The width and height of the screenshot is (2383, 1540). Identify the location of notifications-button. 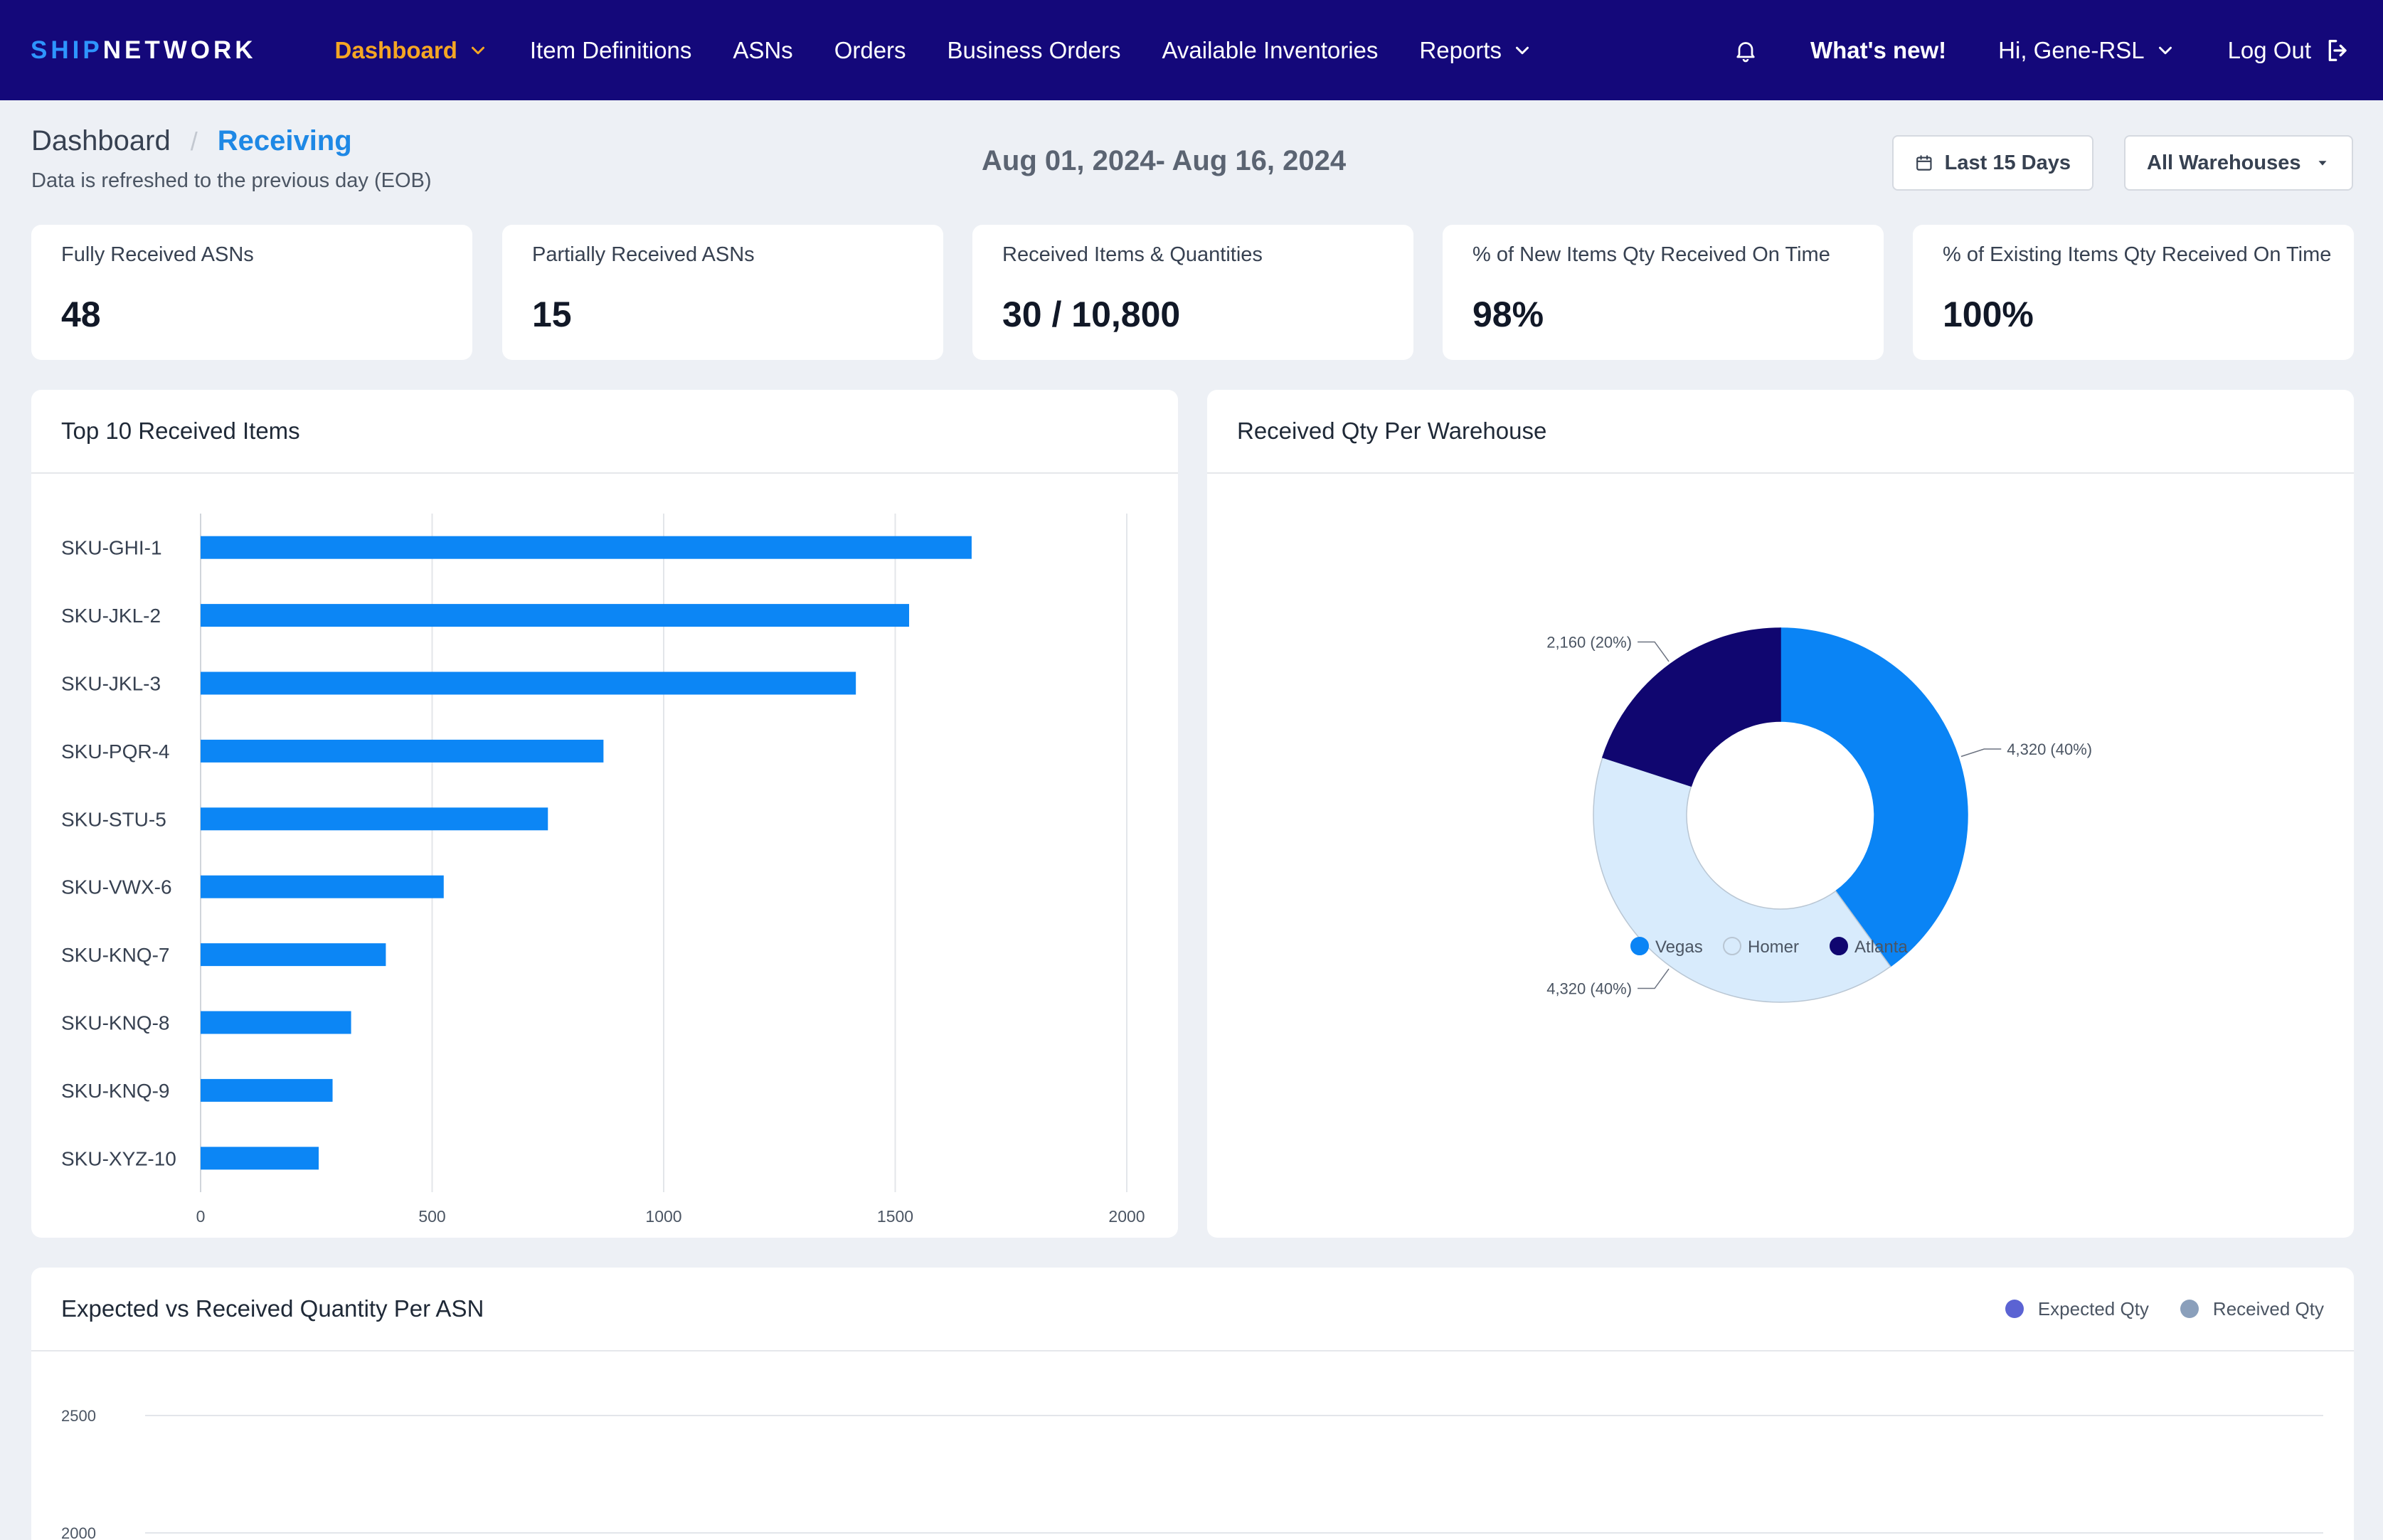
(1745, 50).